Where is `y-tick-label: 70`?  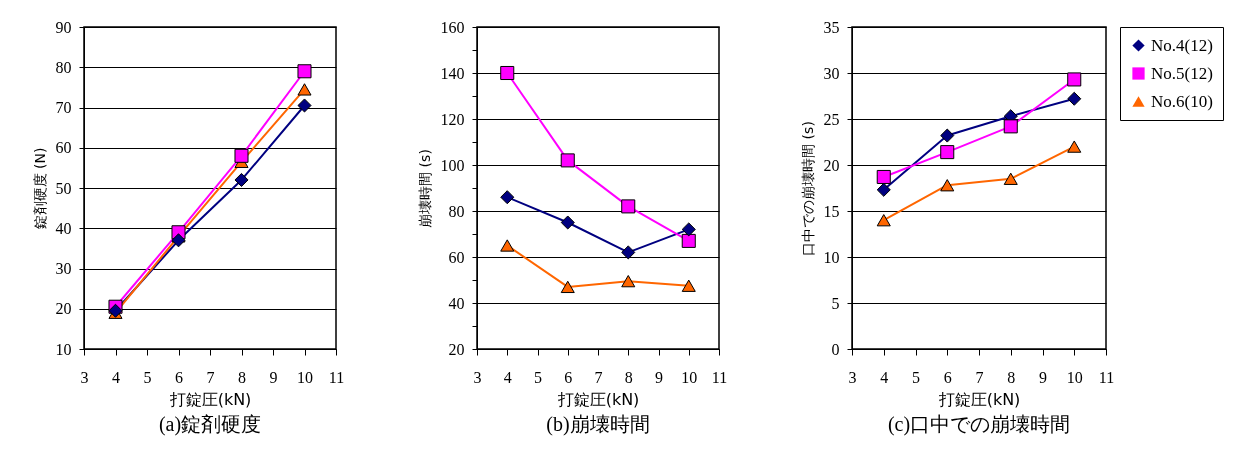 y-tick-label: 70 is located at coordinates (63, 107).